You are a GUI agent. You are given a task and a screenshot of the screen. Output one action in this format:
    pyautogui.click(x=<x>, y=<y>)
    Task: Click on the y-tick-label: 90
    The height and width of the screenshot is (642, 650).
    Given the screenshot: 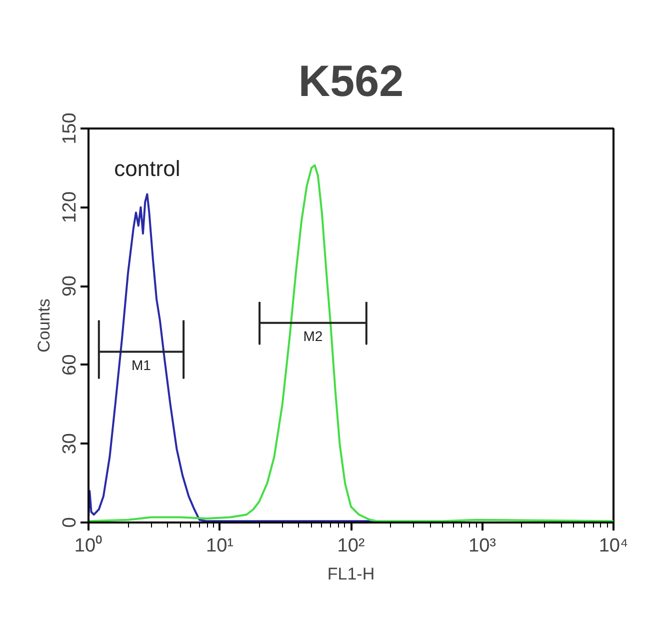 What is the action you would take?
    pyautogui.click(x=70, y=286)
    